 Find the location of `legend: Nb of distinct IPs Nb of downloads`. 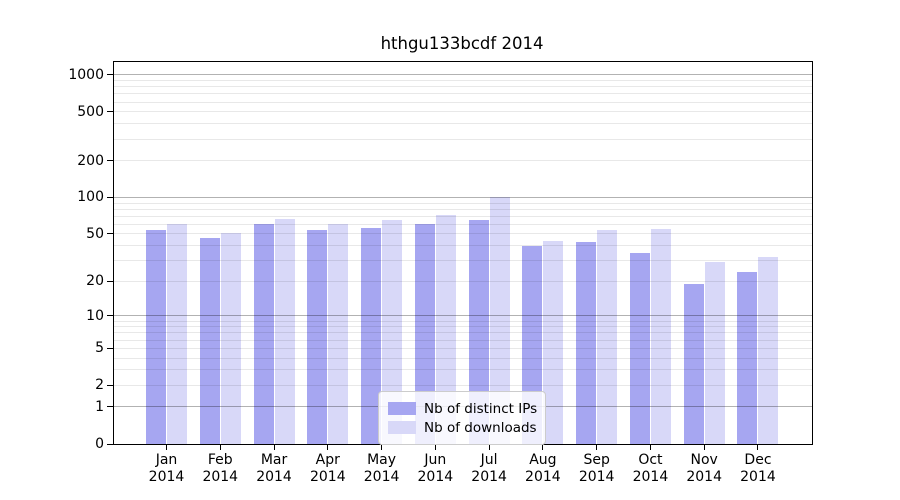

legend: Nb of distinct IPs Nb of downloads is located at coordinates (462, 418).